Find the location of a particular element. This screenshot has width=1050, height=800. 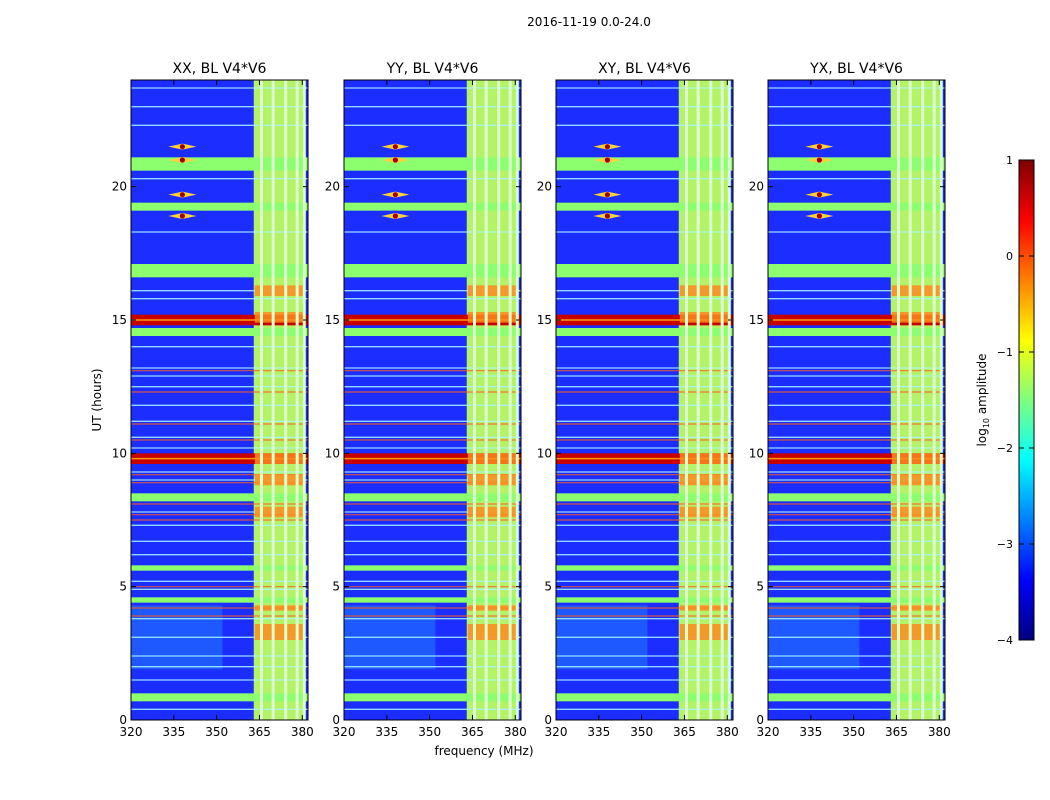

colorbar-tick-label: −2 is located at coordinates (1005, 448).